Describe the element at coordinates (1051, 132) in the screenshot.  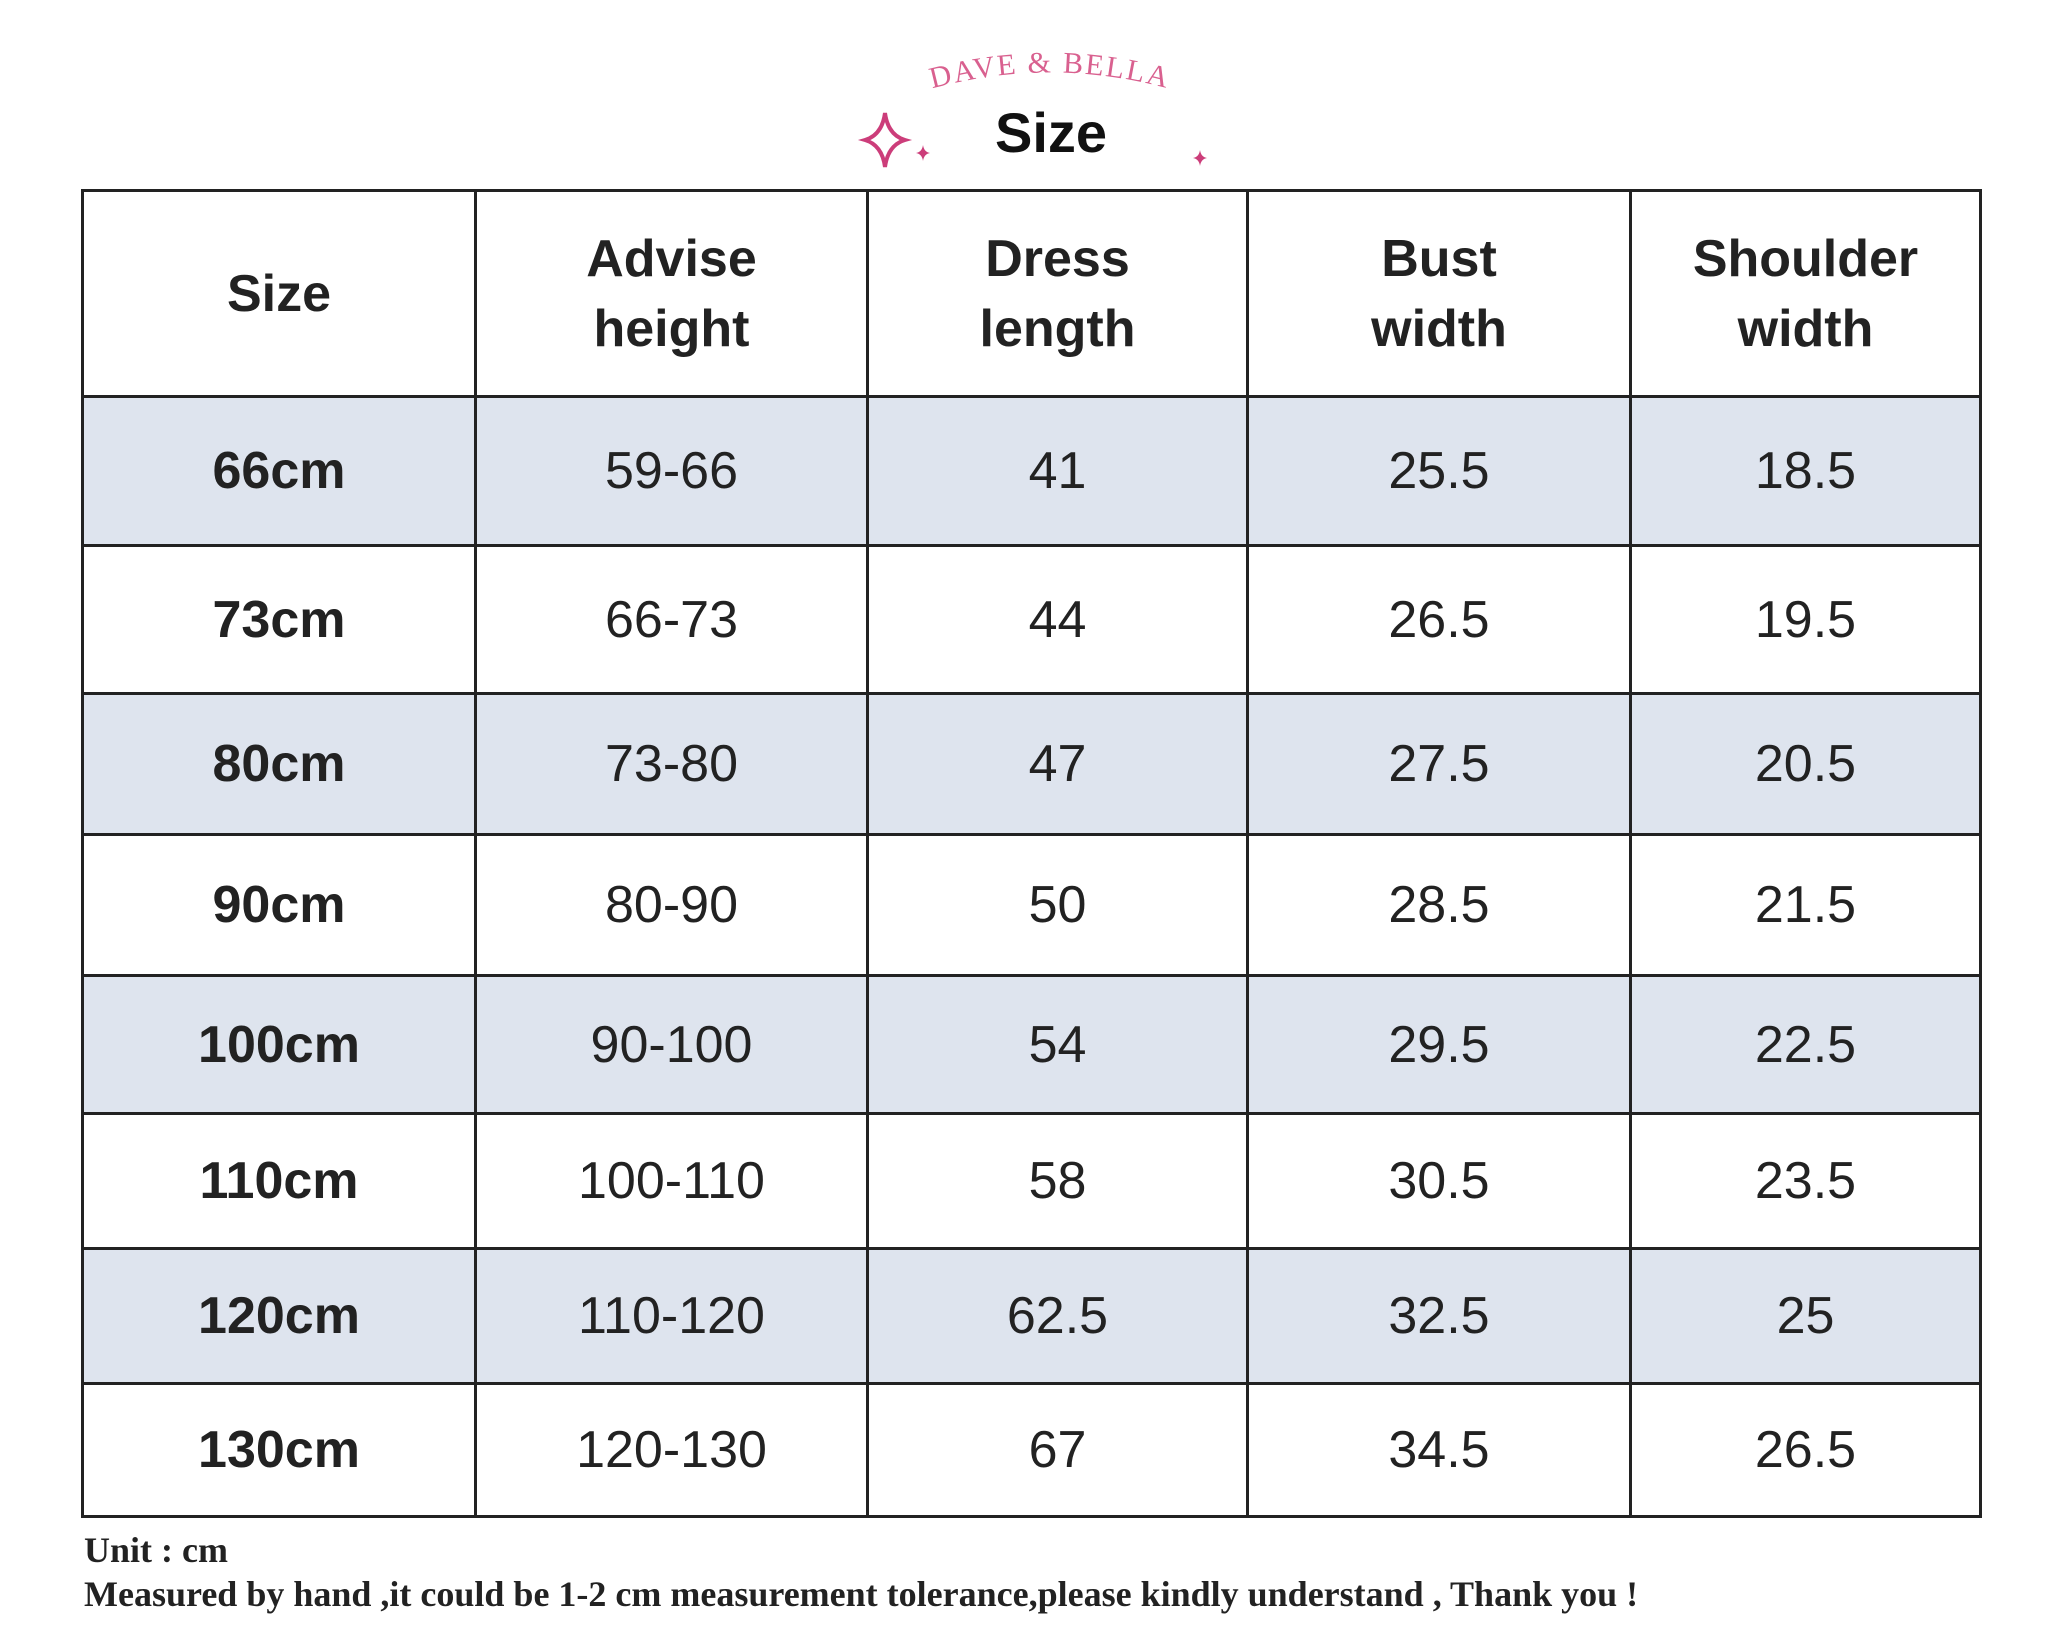
I see `title: Size` at that location.